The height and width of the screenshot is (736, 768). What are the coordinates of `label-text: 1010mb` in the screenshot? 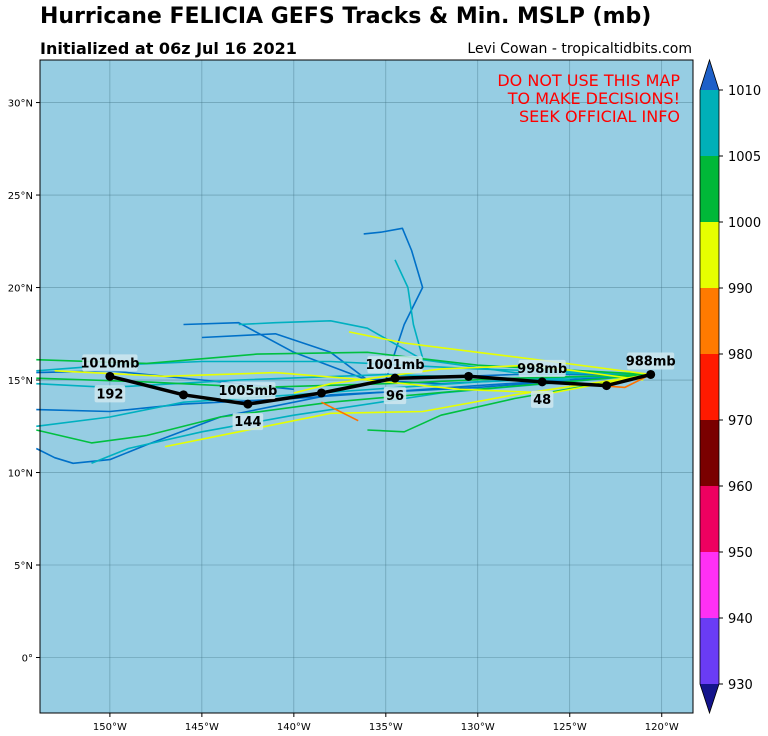 It's located at (109, 363).